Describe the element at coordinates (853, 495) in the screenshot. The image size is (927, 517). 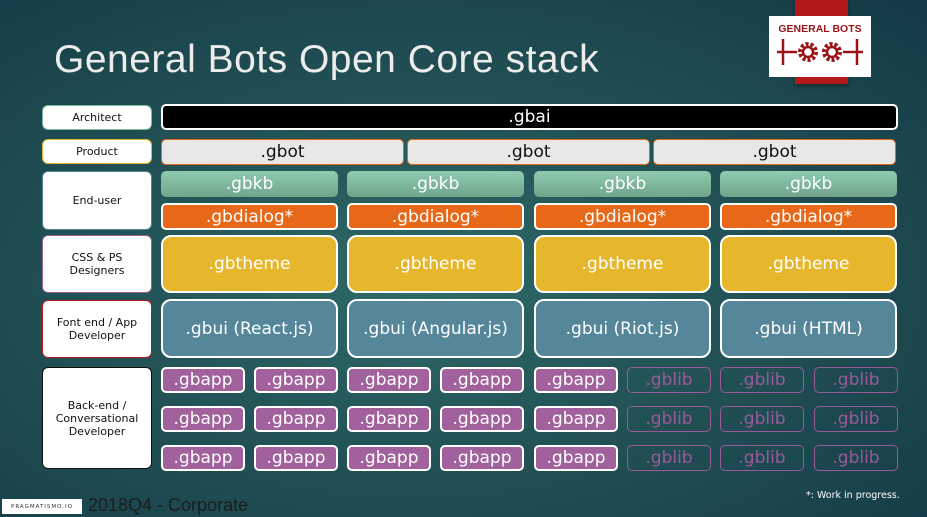
I see `footnote: *: Work in progress.` at that location.